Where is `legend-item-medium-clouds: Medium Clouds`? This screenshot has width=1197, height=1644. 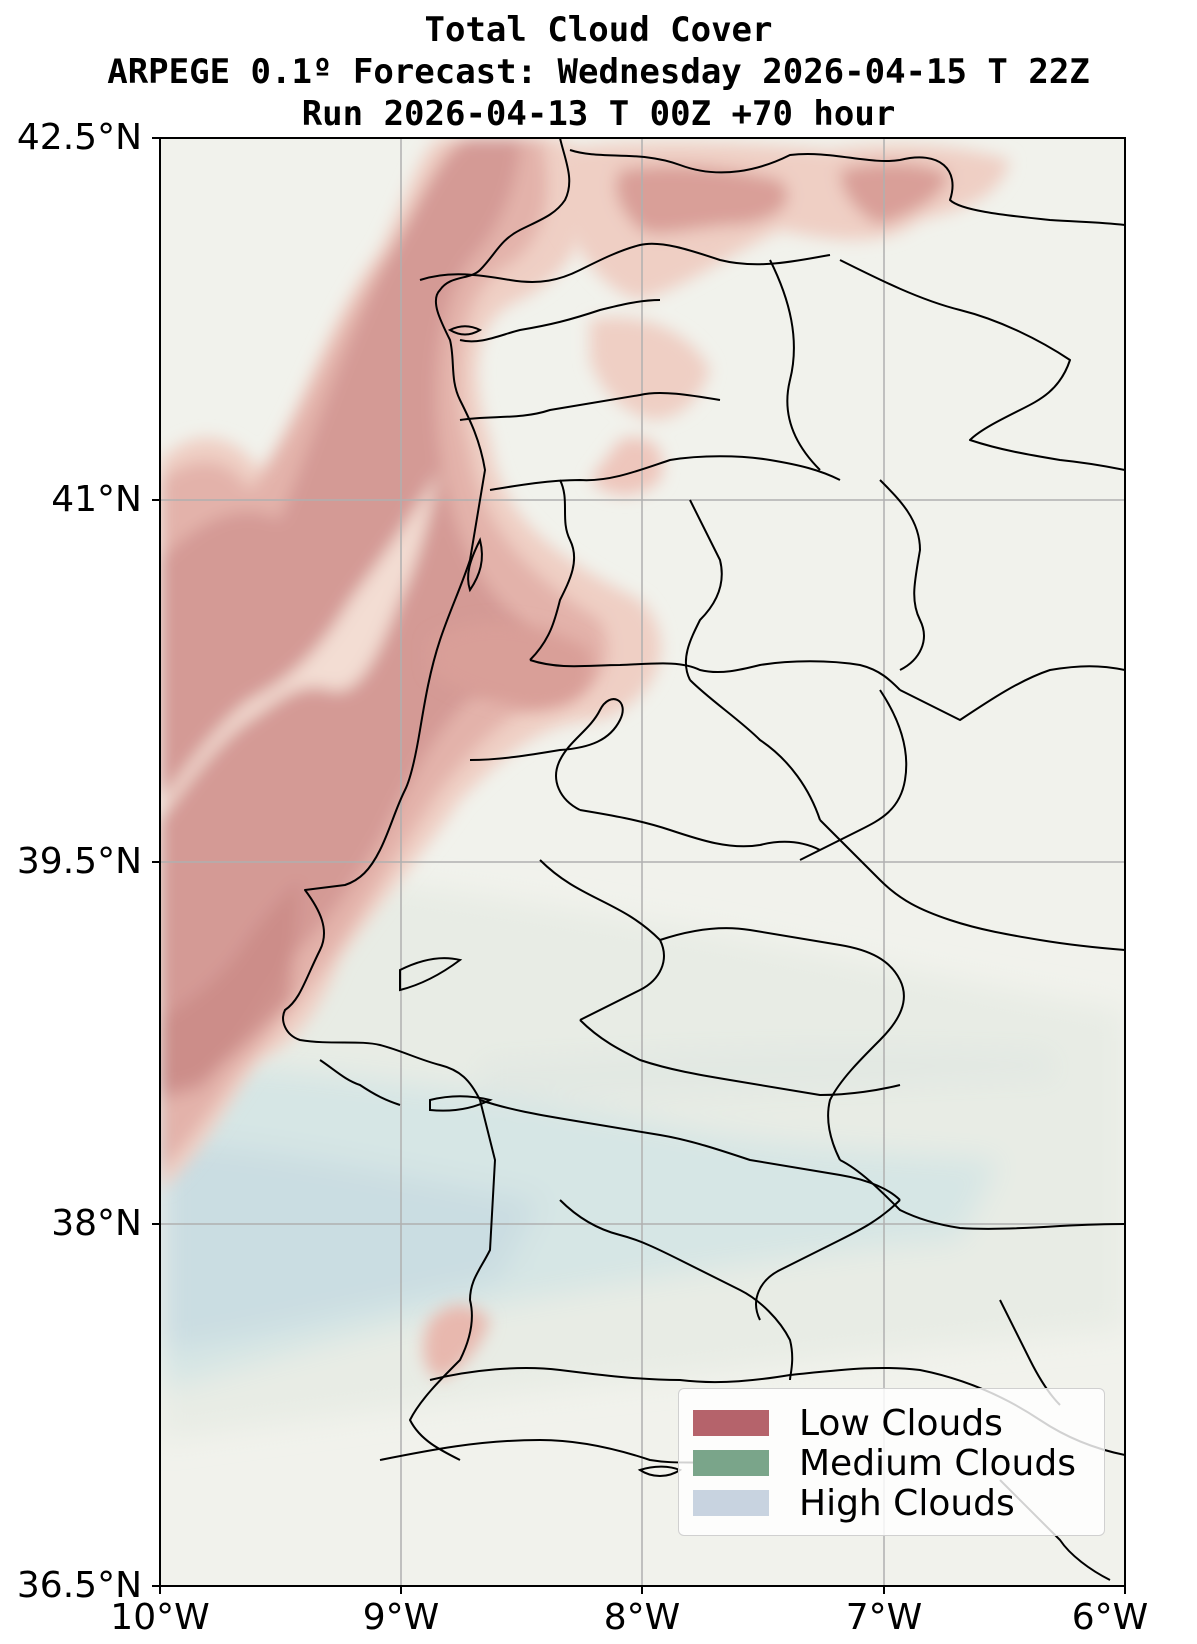 legend-item-medium-clouds: Medium Clouds is located at coordinates (884, 1463).